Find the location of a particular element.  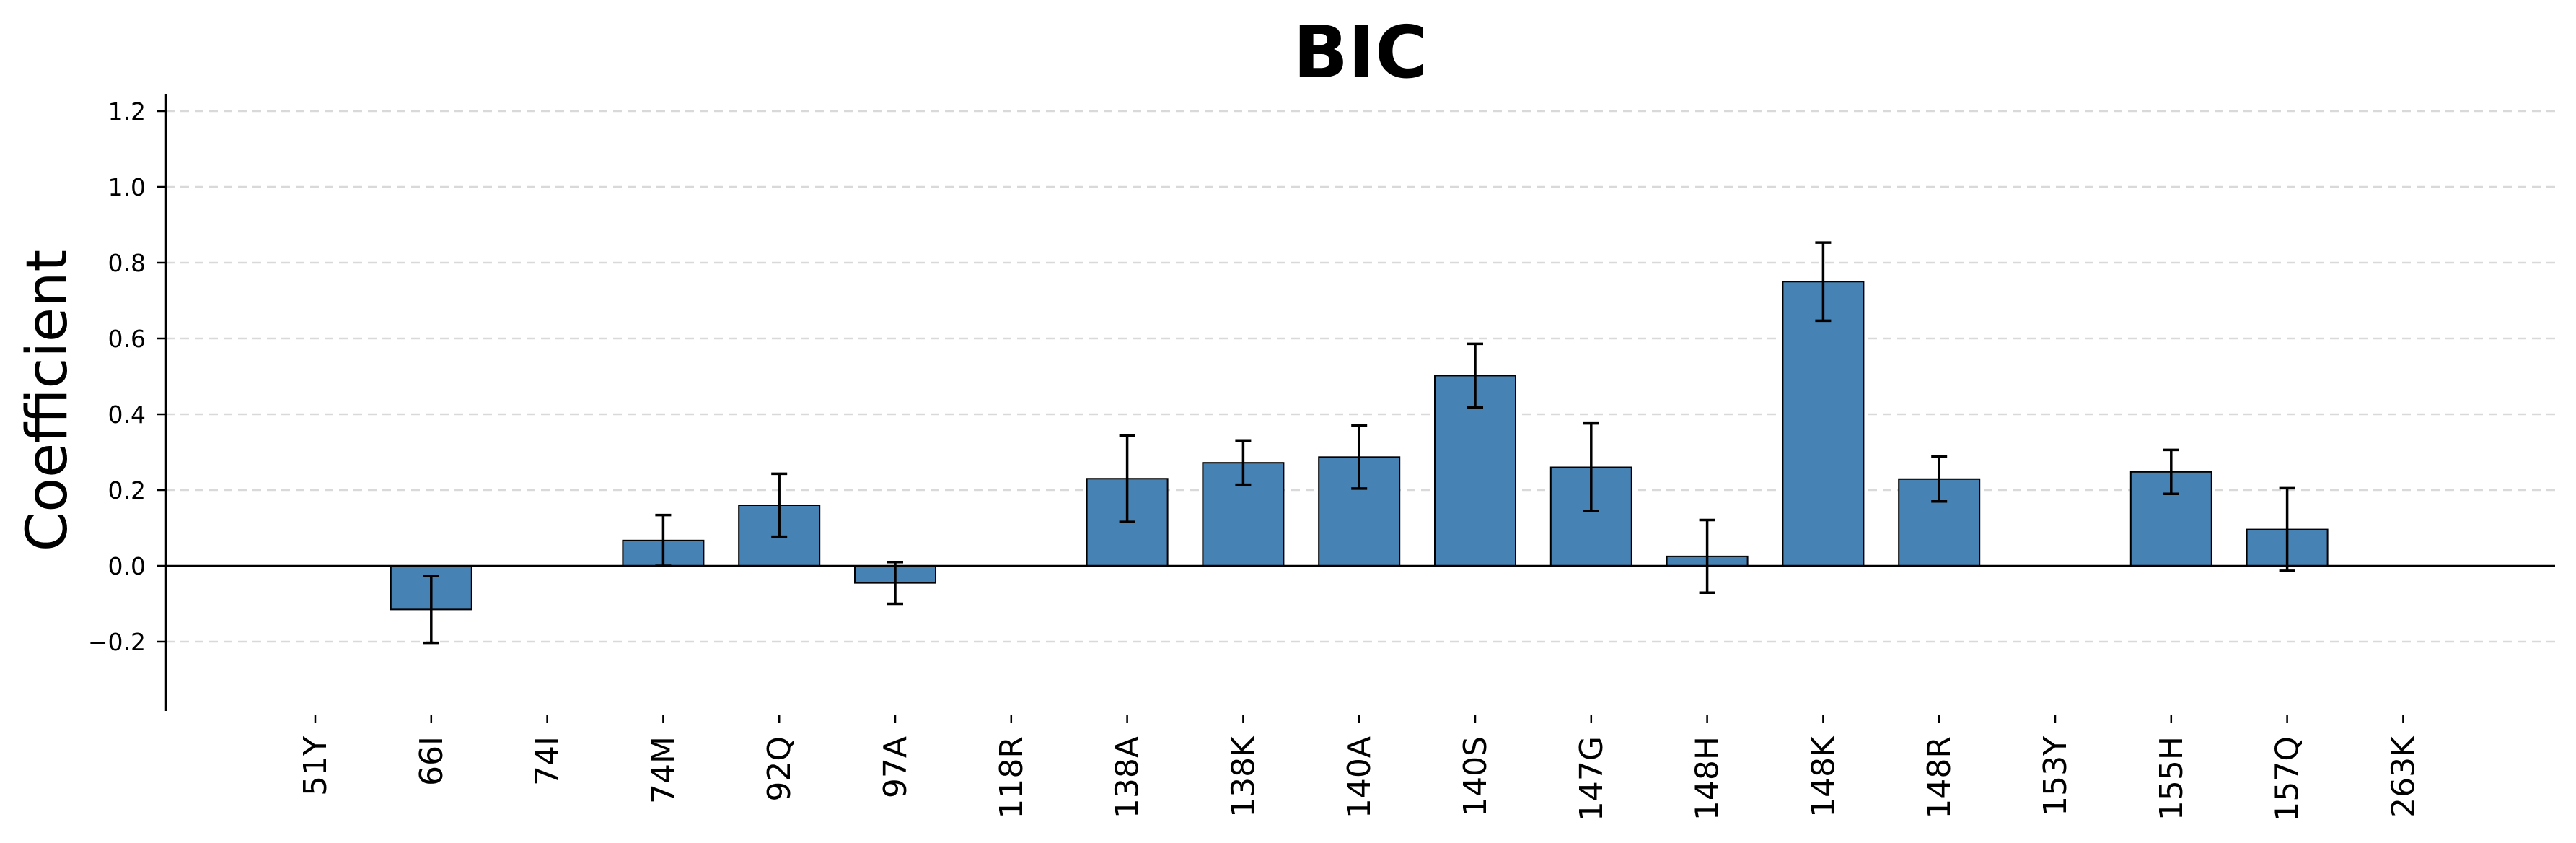

x-tick-label: 97A is located at coordinates (895, 767).